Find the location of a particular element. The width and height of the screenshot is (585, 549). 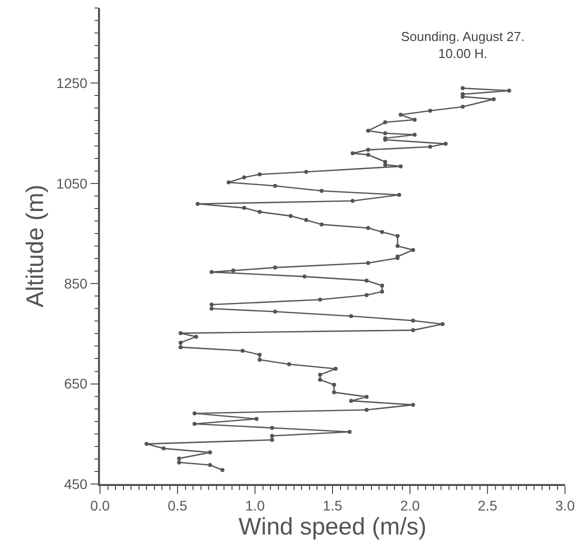

x-tick-label: 3.0 is located at coordinates (565, 506).